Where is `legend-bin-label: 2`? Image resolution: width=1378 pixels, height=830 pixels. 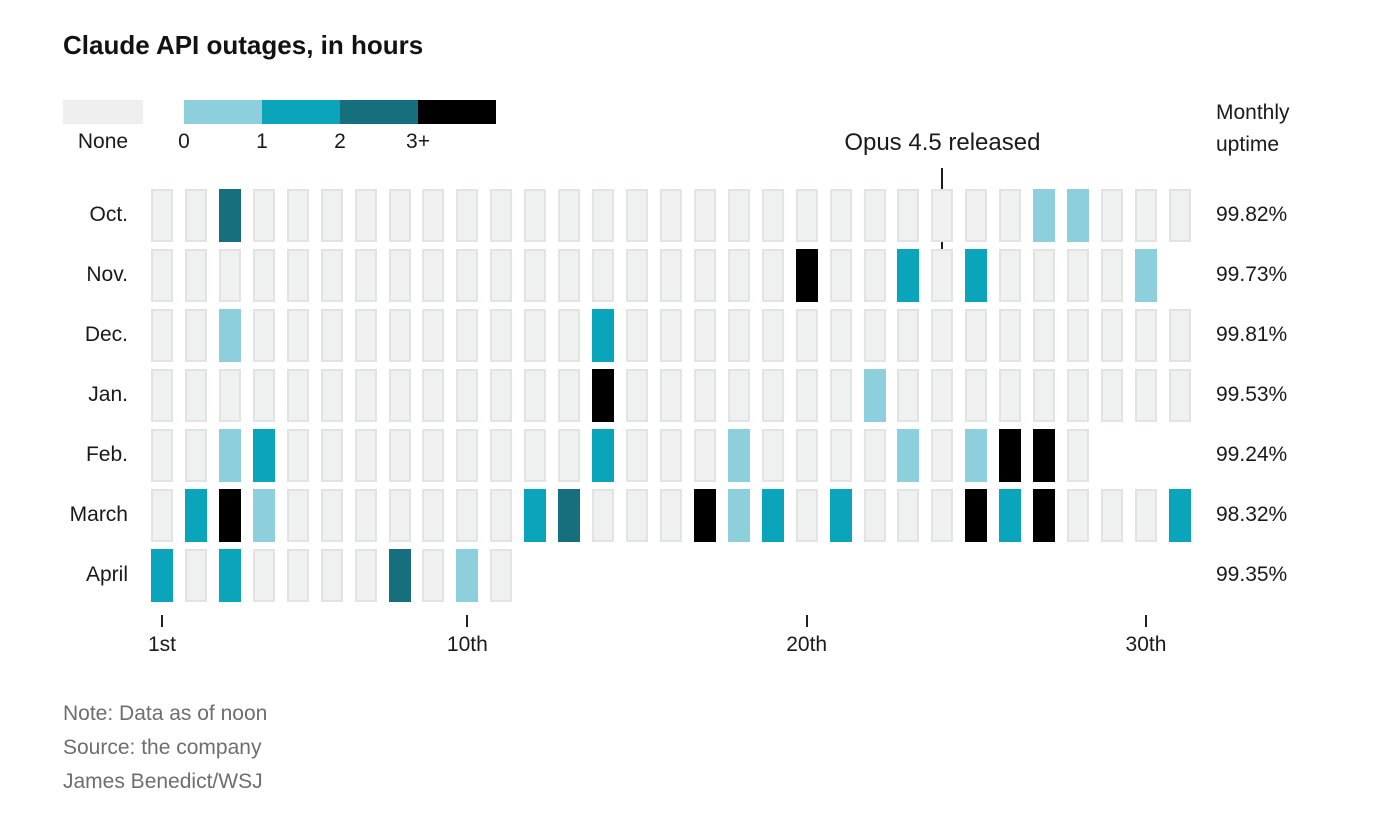
legend-bin-label: 2 is located at coordinates (340, 141).